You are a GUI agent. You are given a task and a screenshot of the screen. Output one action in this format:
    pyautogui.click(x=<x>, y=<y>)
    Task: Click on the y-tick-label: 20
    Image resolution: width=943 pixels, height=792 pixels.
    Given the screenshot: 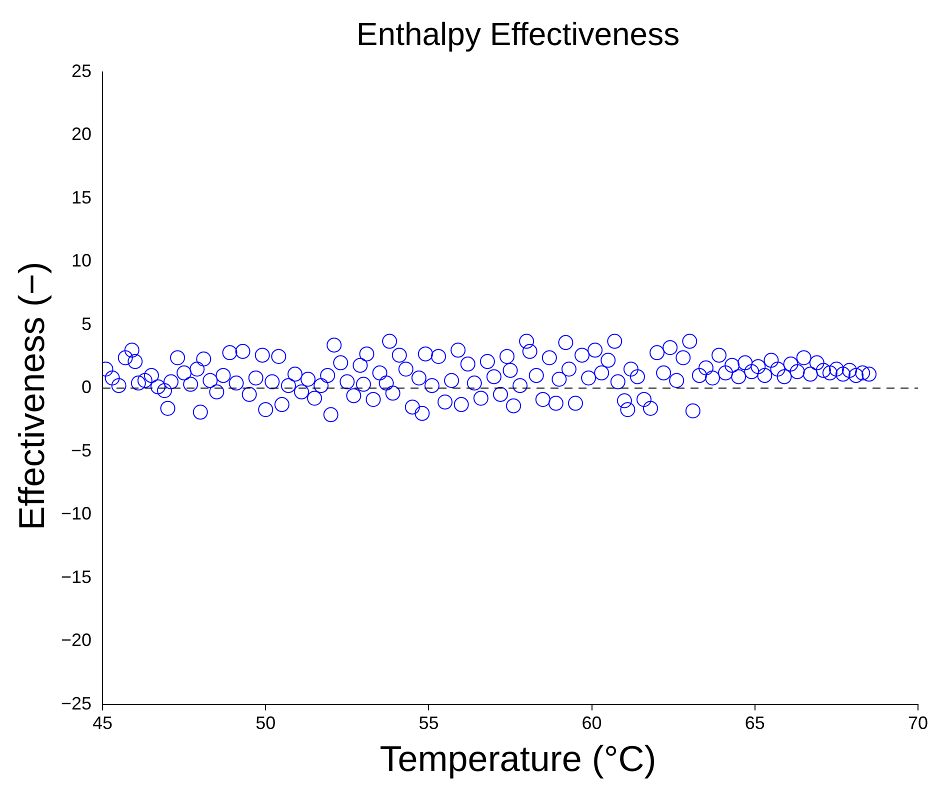 What is the action you would take?
    pyautogui.click(x=82, y=134)
    